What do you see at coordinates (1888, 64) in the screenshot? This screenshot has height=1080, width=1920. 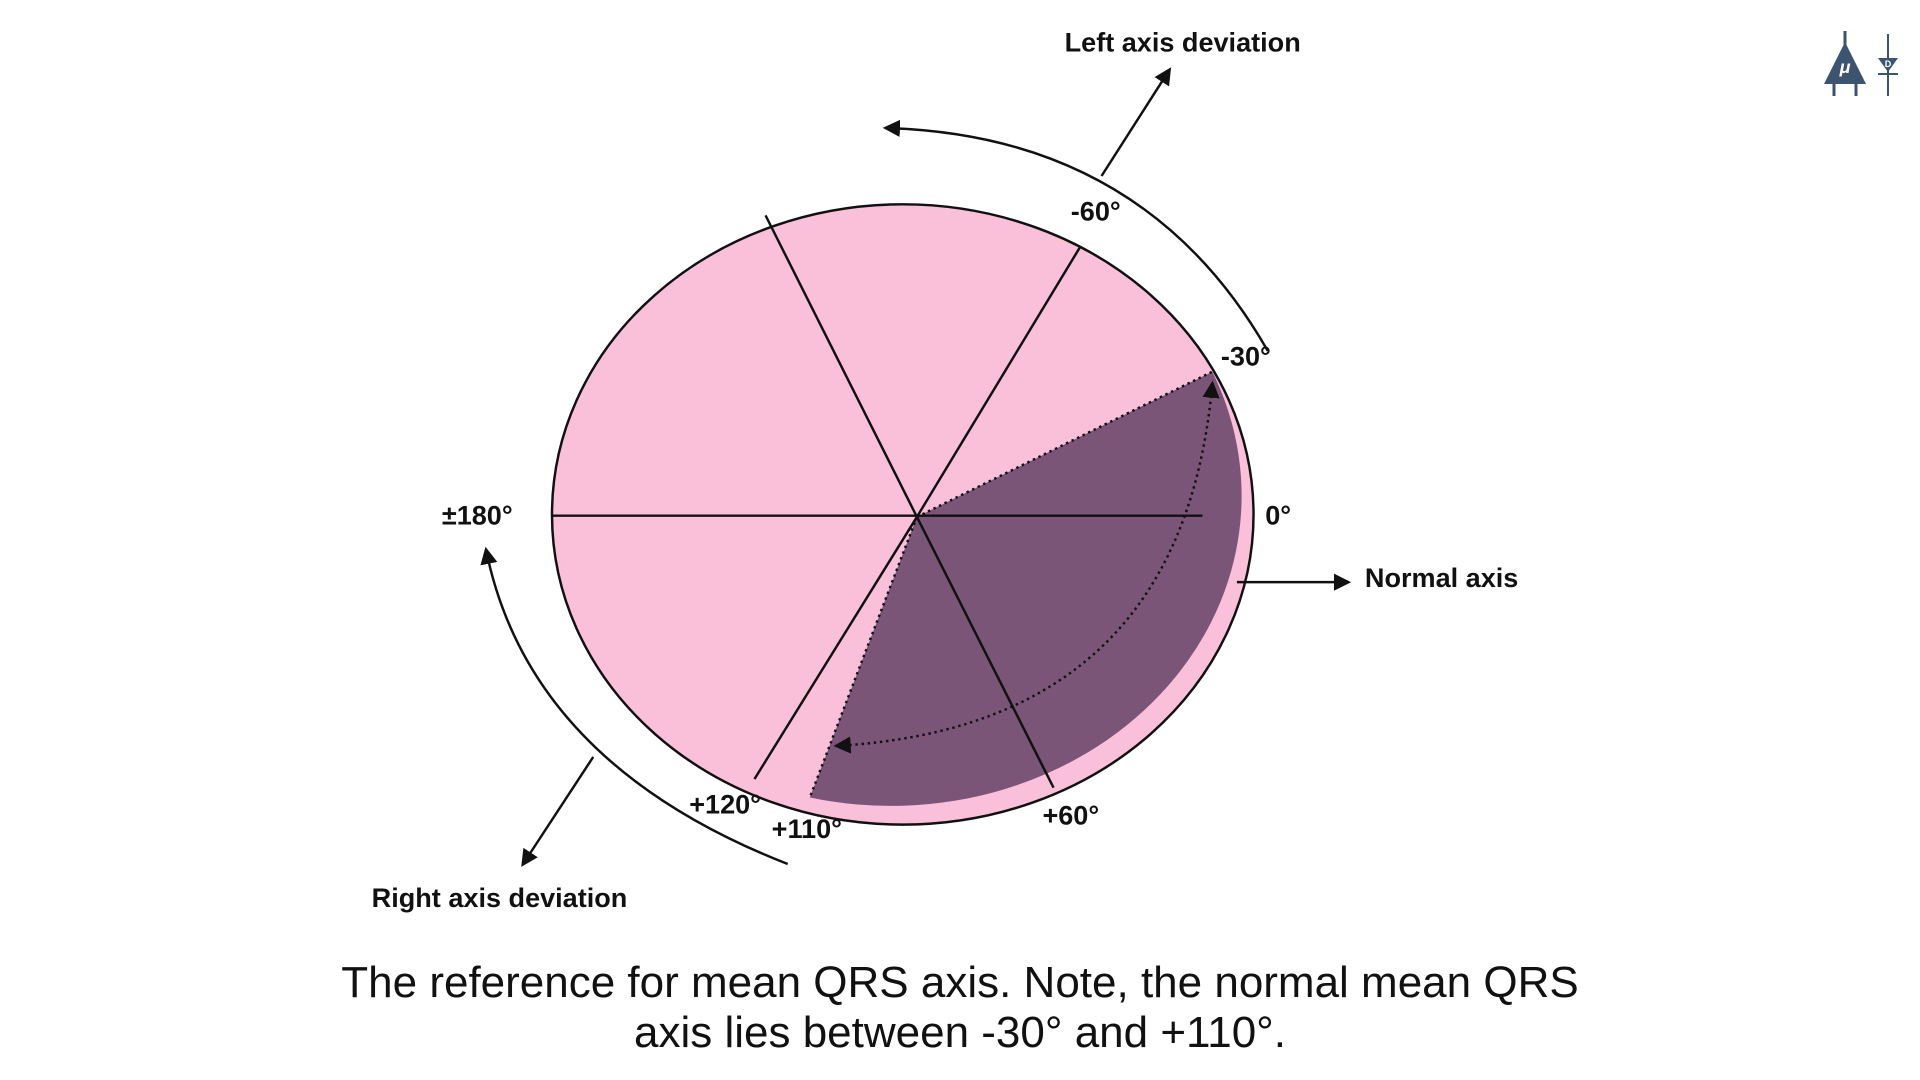 I see `svg-text: D` at bounding box center [1888, 64].